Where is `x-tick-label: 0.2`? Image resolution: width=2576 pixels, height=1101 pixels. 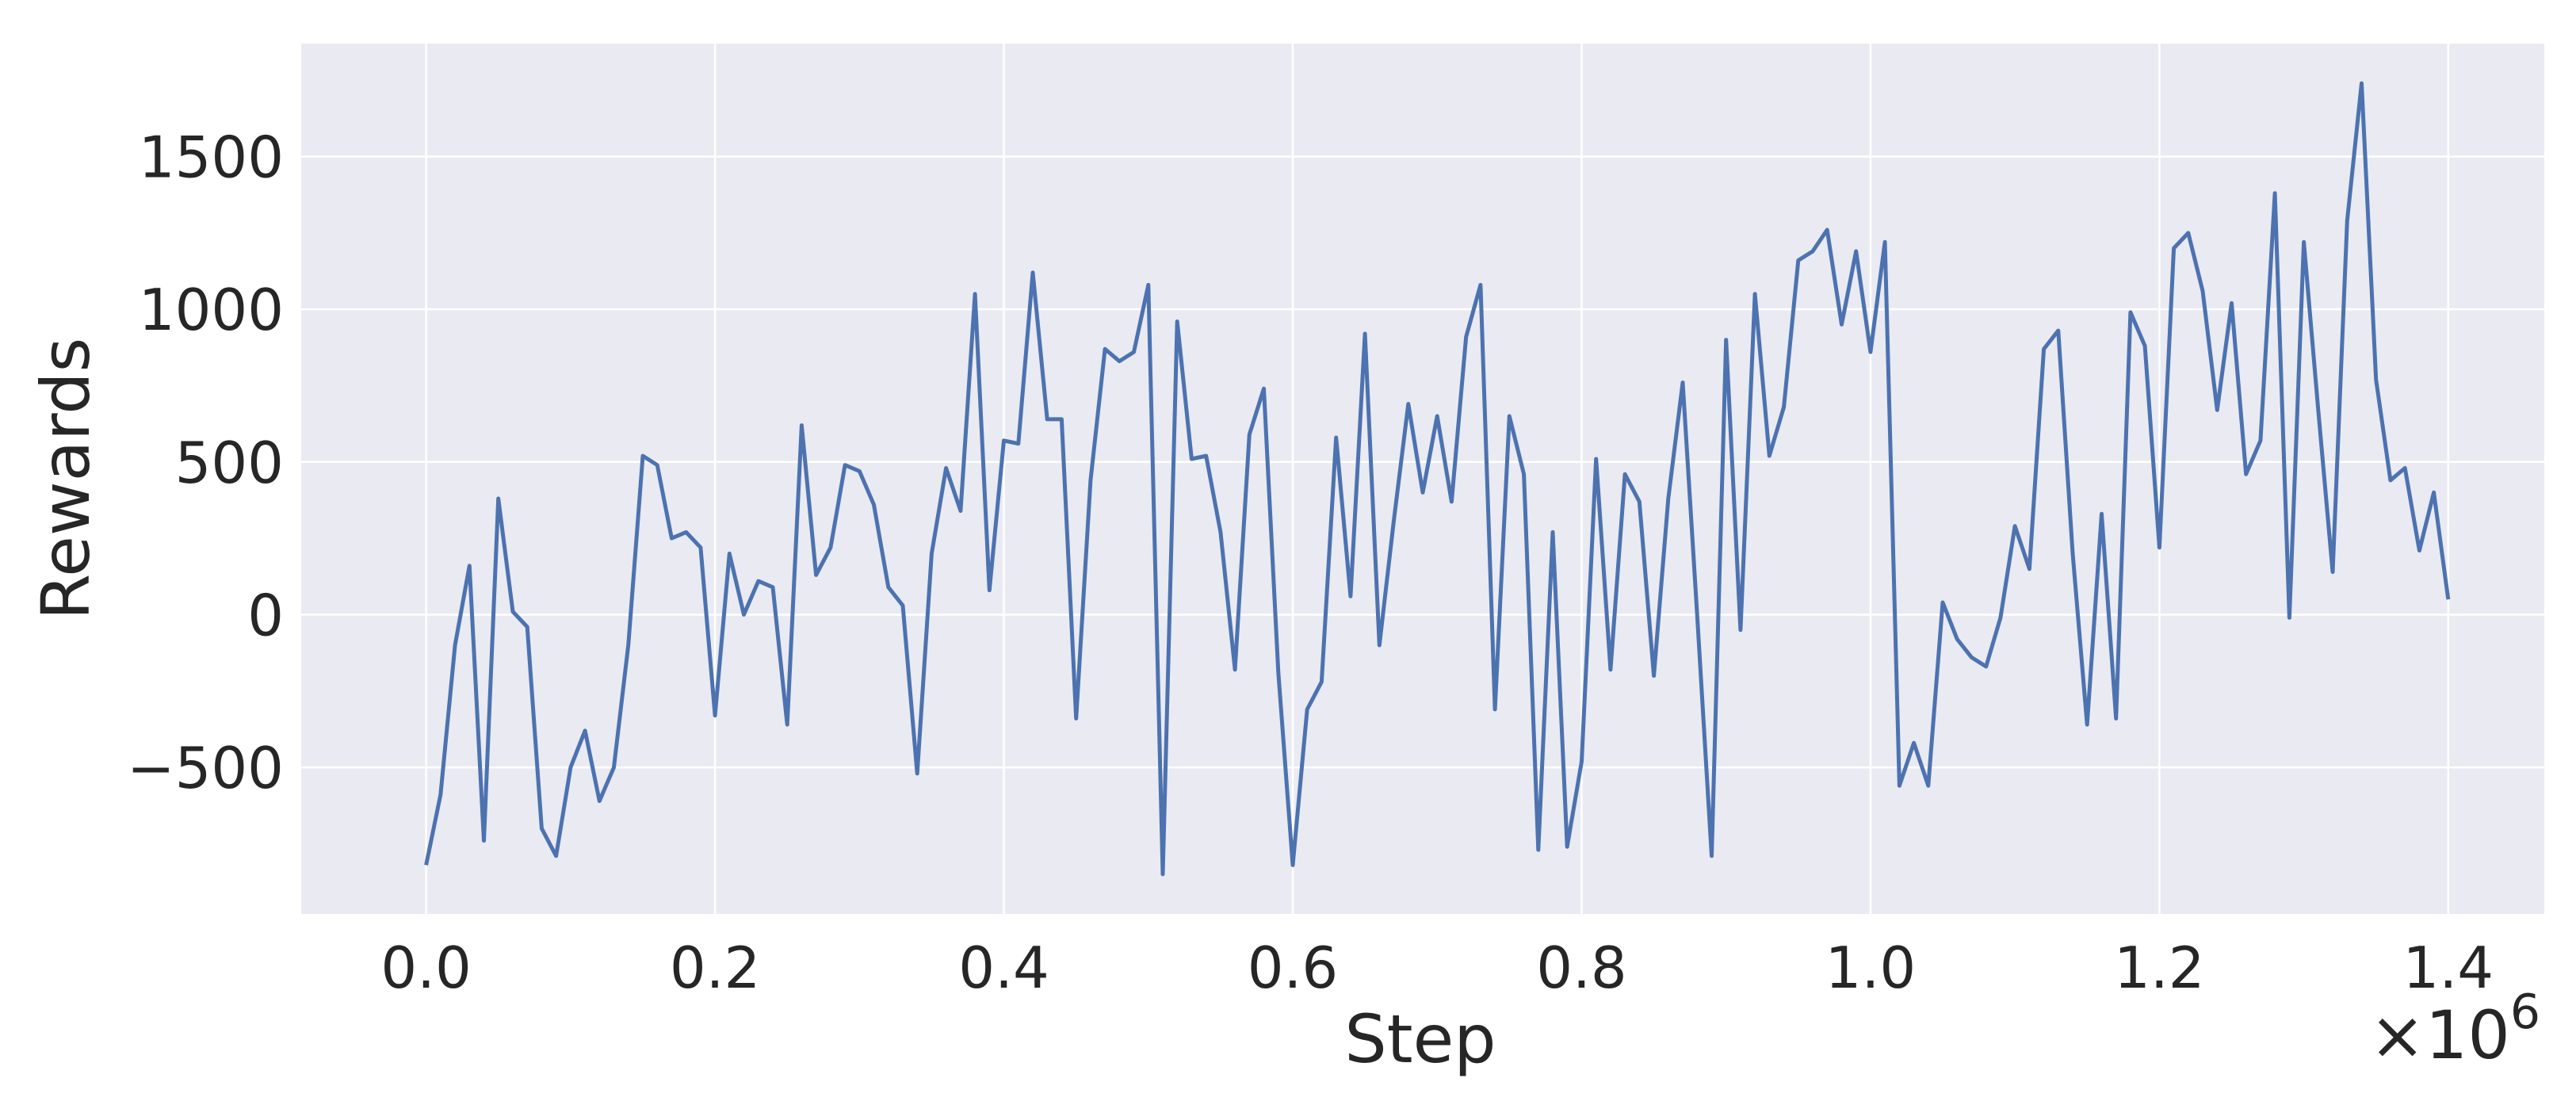
x-tick-label: 0.2 is located at coordinates (715, 968).